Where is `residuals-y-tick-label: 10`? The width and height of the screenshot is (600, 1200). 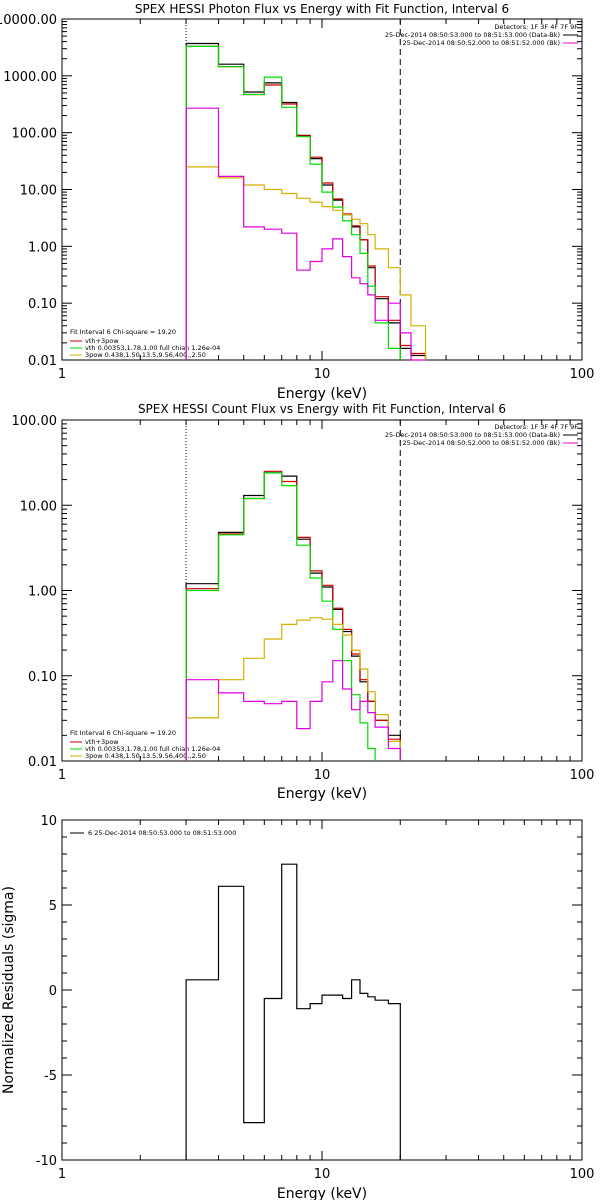
residuals-y-tick-label: 10 is located at coordinates (48, 821).